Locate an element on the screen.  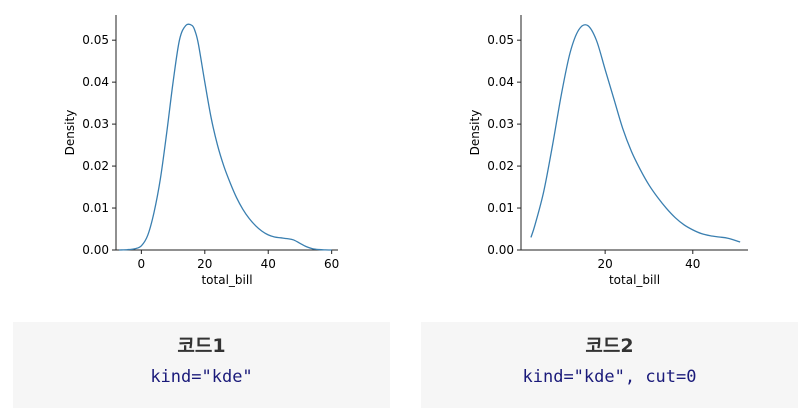
chart2-y-tick-label: 0.05 is located at coordinates (500, 40).